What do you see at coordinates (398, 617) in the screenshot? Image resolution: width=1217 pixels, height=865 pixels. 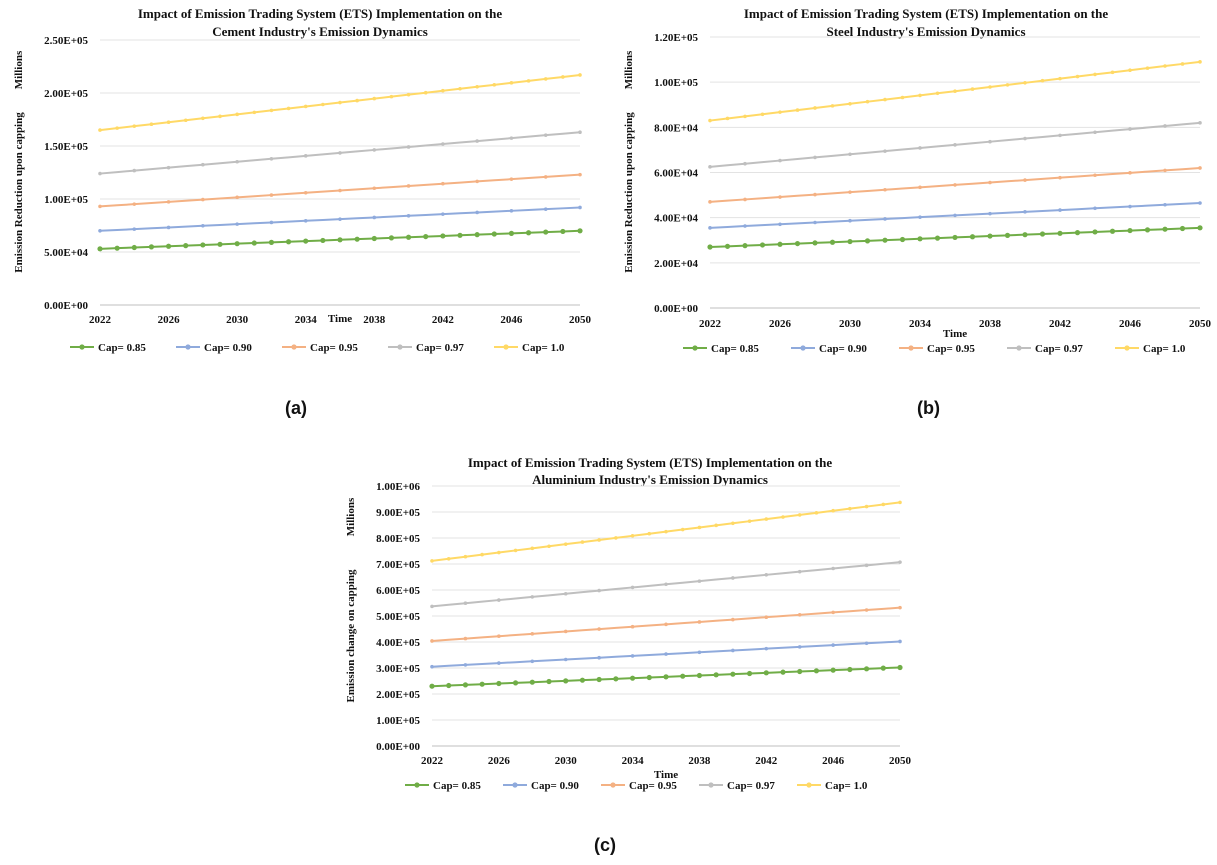 I see `y-tick-label: 5.00E+05` at bounding box center [398, 617].